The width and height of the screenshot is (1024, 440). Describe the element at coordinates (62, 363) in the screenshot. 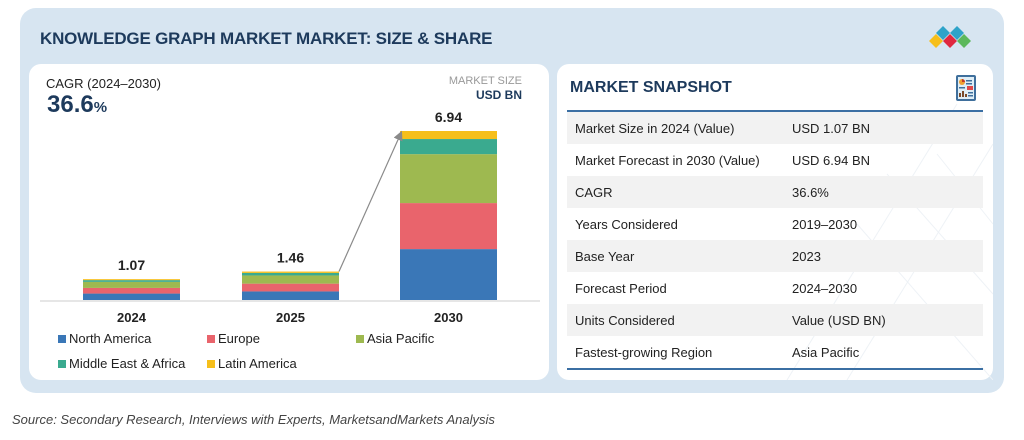

I see `legend-swatch-middle-east-africa` at that location.